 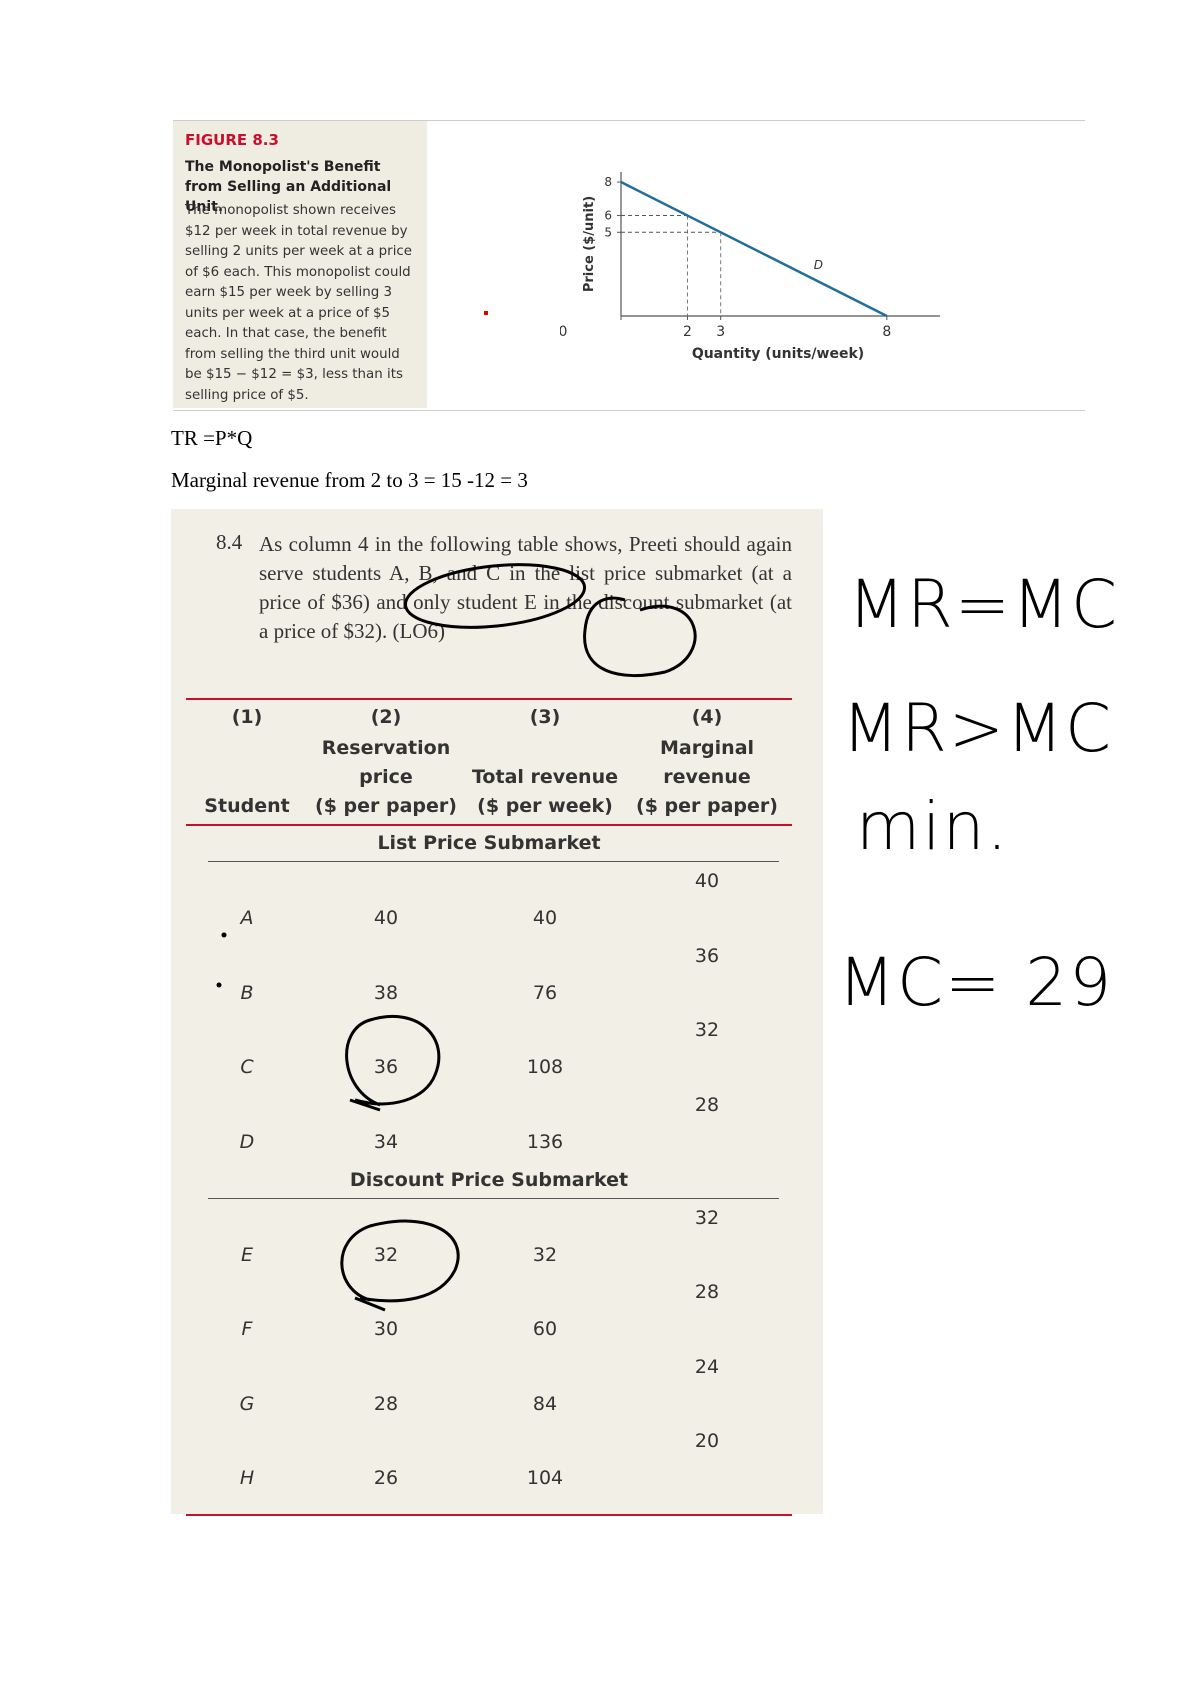 I want to click on table-cell: 104, so click(x=545, y=1478).